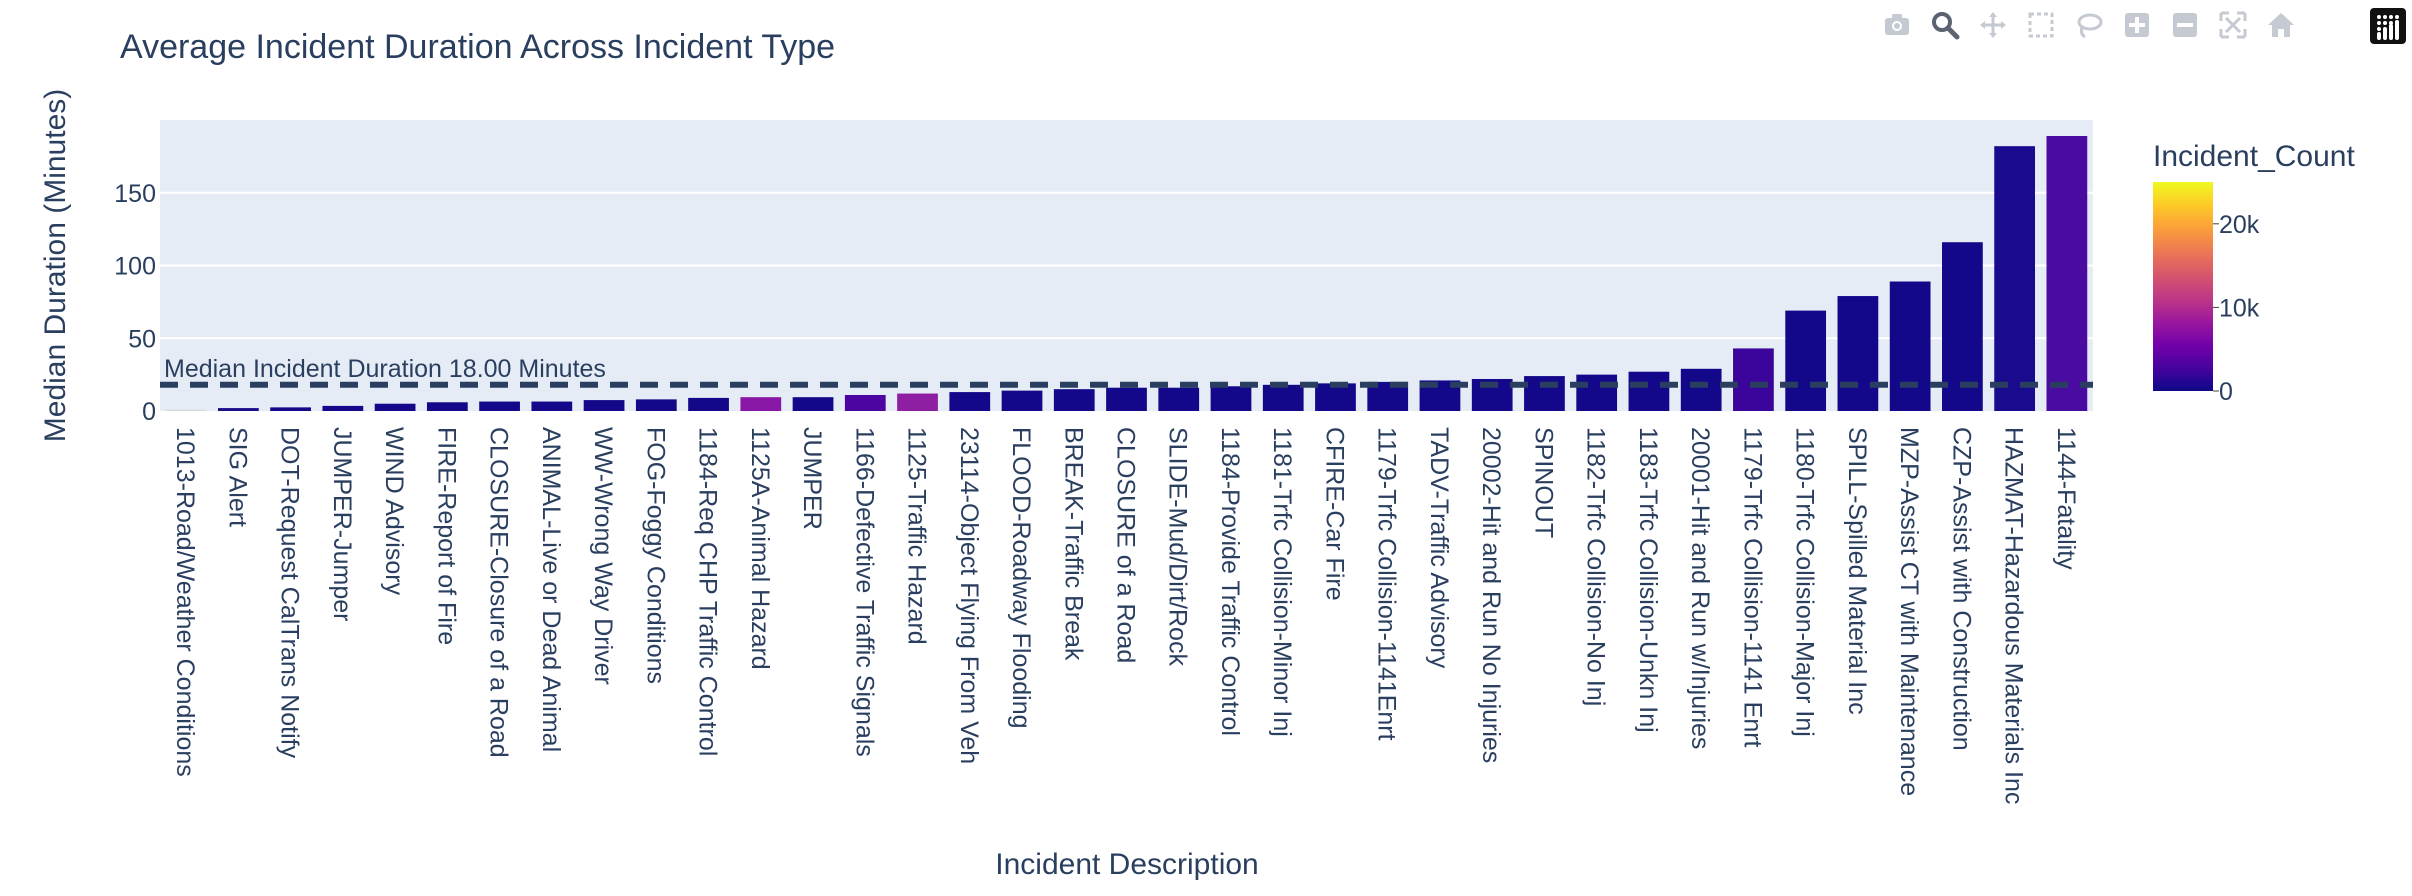  Describe the element at coordinates (2239, 225) in the screenshot. I see `colorbar-tick-label: 20k` at that location.